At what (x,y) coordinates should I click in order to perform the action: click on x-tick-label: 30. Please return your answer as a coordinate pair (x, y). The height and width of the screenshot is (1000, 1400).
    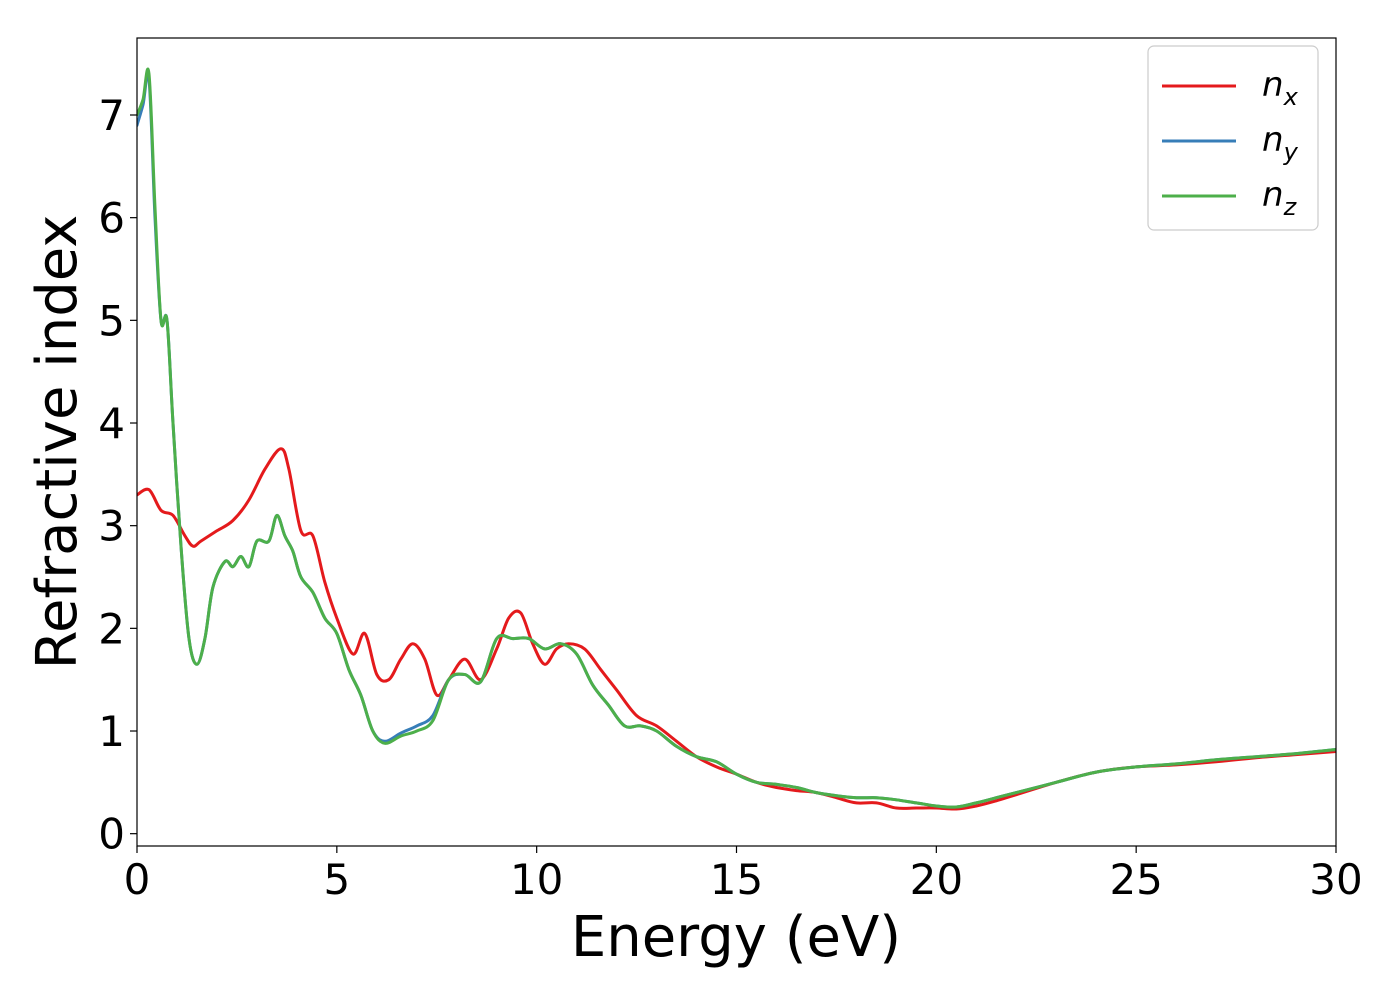
    Looking at the image, I should click on (1335, 879).